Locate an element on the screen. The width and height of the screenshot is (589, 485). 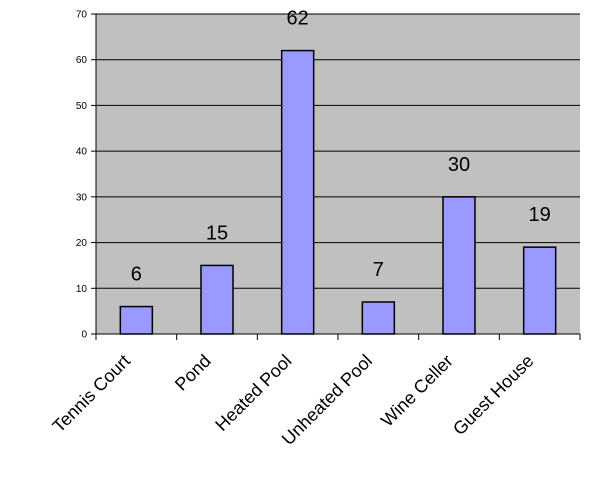
y-axis-ticks: 0 10 20 30 40 50 60 70 is located at coordinates (86, 175).